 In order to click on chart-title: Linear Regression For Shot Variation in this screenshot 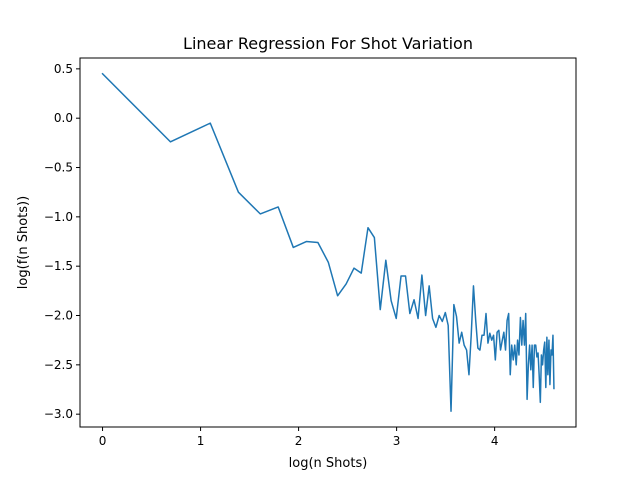, I will do `click(328, 43)`.